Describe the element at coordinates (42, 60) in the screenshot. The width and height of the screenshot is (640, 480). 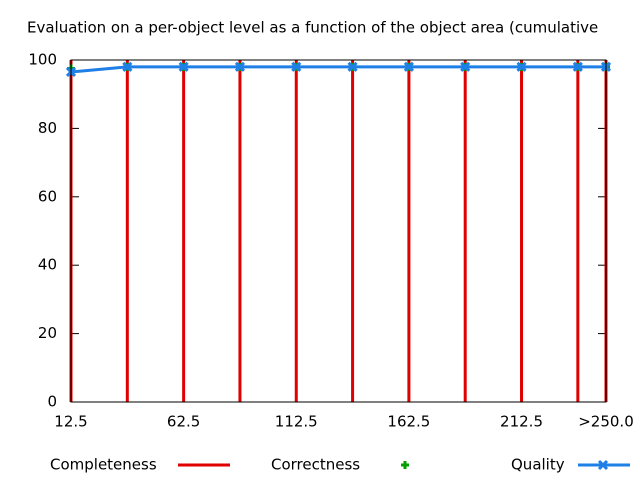
I see `y-tick-label: 100` at that location.